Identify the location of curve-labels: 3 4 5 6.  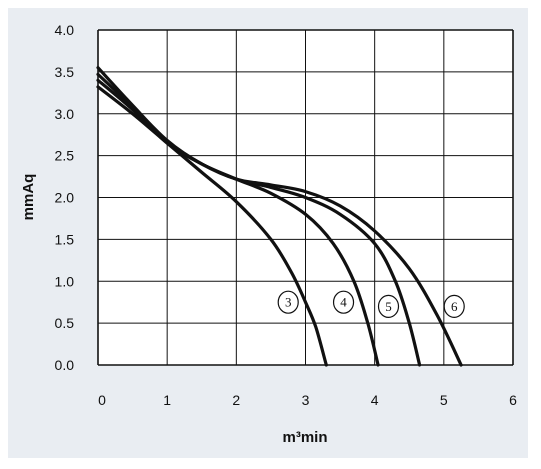
(371, 304).